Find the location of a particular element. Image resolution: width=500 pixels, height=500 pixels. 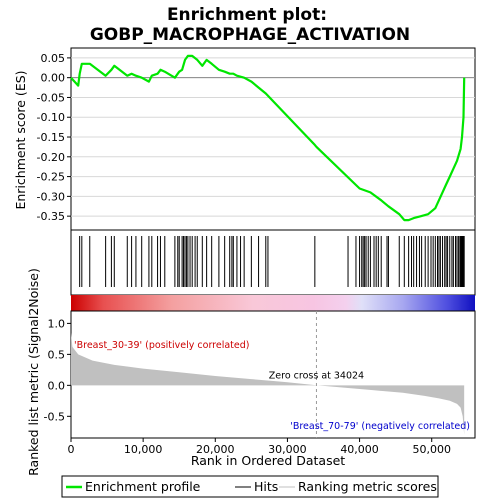

x-tick-label: 30,000 is located at coordinates (287, 449).